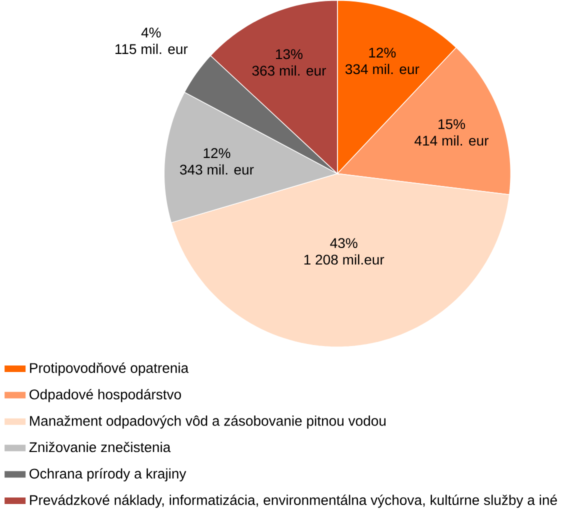  What do you see at coordinates (382, 69) in the screenshot?
I see `data-label: 334 mil. eur` at bounding box center [382, 69].